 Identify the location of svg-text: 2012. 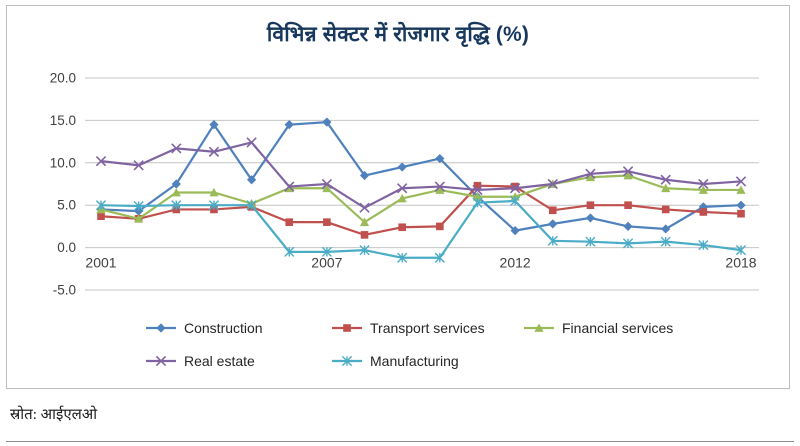
(515, 263).